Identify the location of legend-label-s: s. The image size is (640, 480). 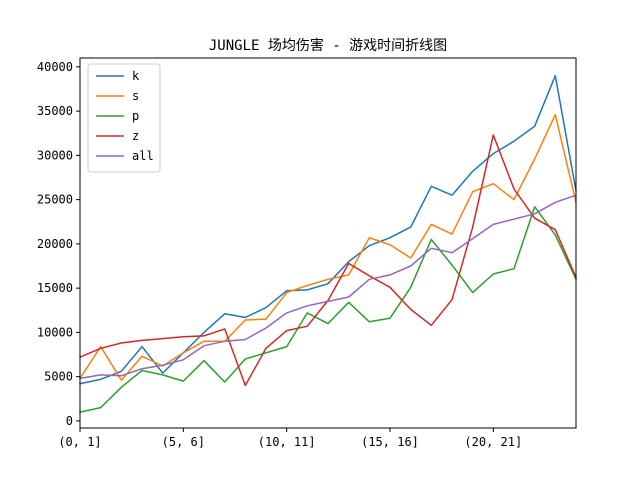
(135, 96).